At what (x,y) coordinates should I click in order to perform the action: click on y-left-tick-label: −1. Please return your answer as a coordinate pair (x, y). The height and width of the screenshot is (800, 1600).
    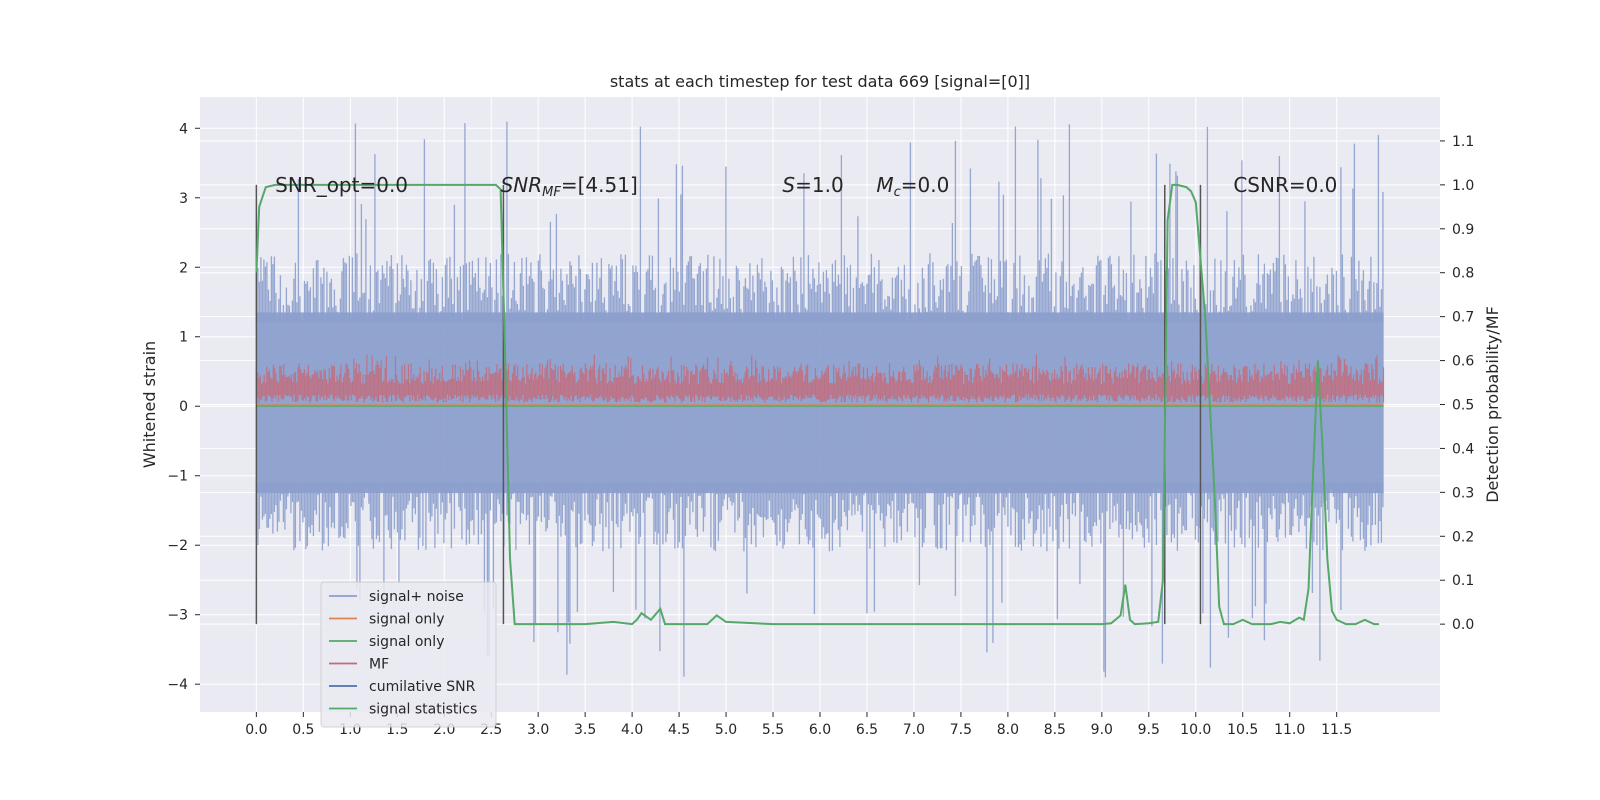
    Looking at the image, I should click on (177, 477).